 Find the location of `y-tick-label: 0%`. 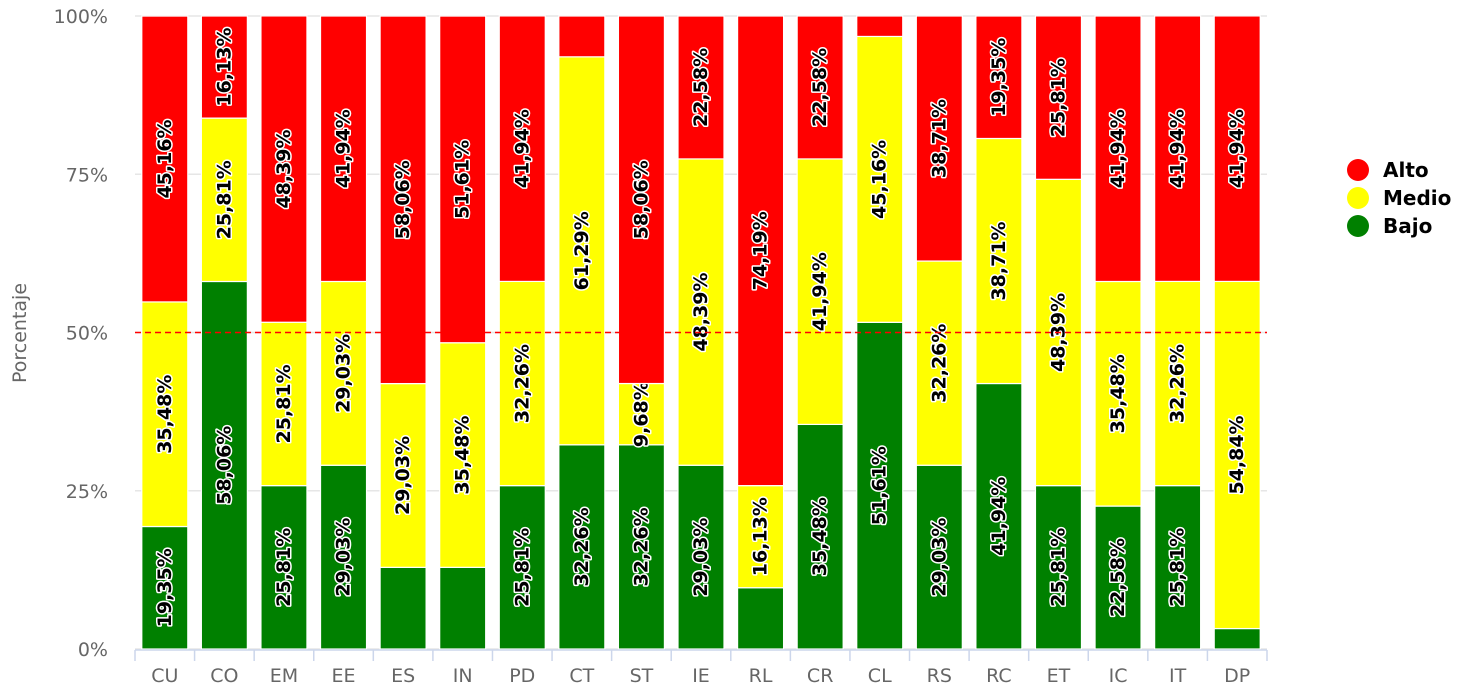

y-tick-label: 0% is located at coordinates (93, 650).